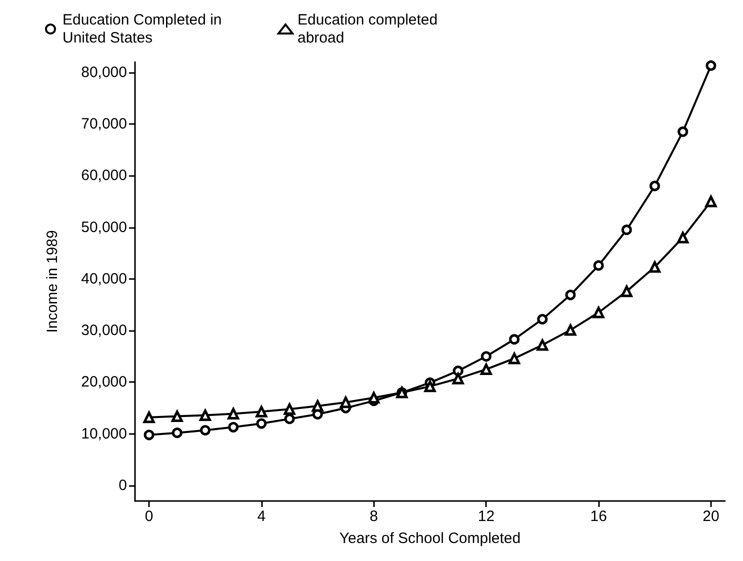 Image resolution: width=743 pixels, height=561 pixels. I want to click on y-tick-label: 70,000, so click(104, 123).